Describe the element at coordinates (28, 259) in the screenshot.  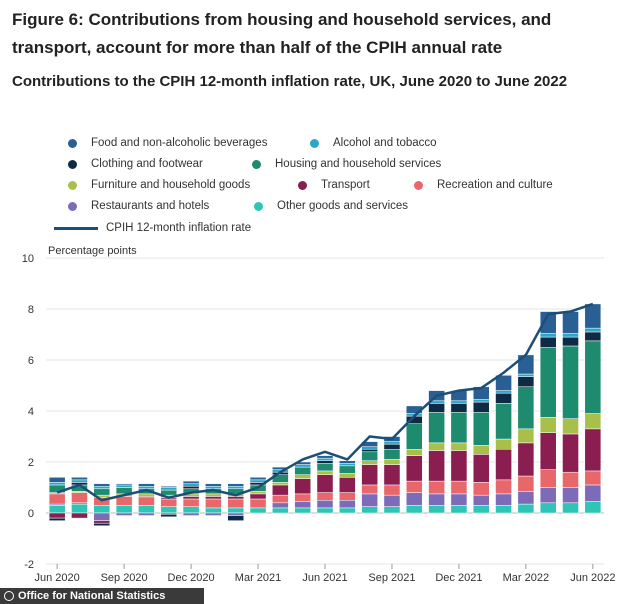
I see `y-tick-label: 10` at that location.